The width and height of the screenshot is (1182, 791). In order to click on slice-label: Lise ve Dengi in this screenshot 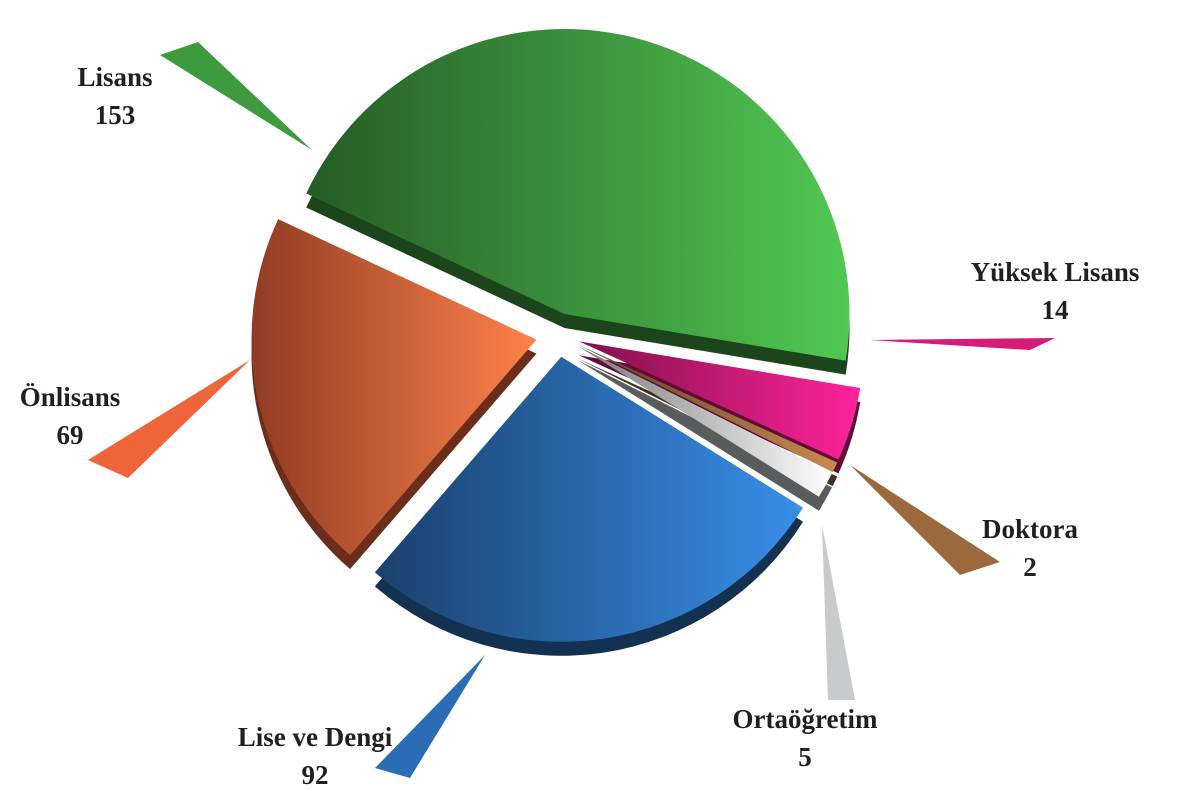, I will do `click(315, 737)`.